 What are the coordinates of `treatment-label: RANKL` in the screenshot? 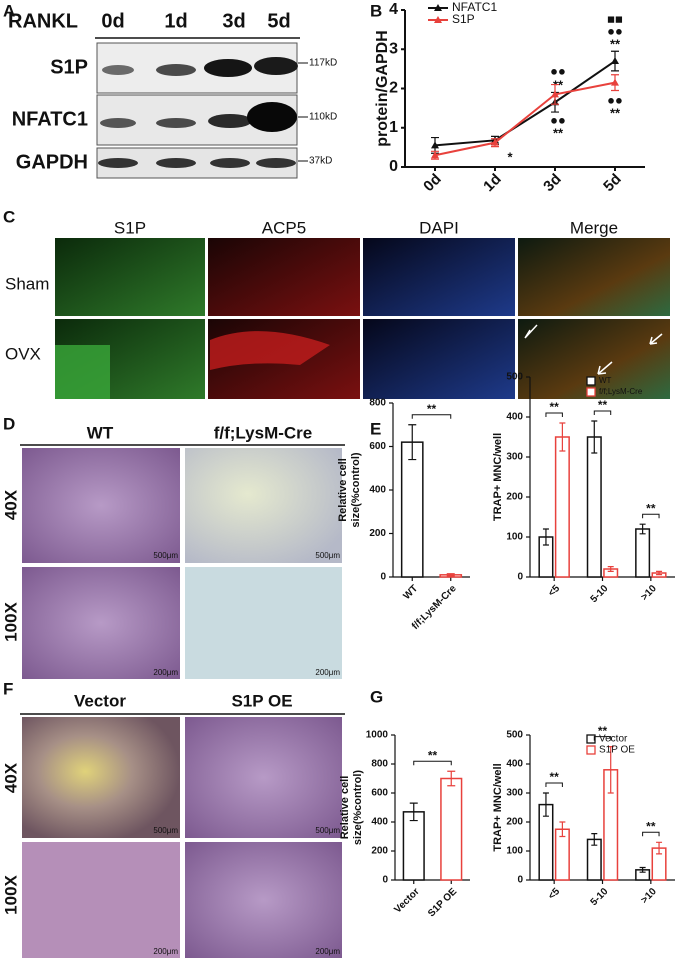 It's located at (43, 21).